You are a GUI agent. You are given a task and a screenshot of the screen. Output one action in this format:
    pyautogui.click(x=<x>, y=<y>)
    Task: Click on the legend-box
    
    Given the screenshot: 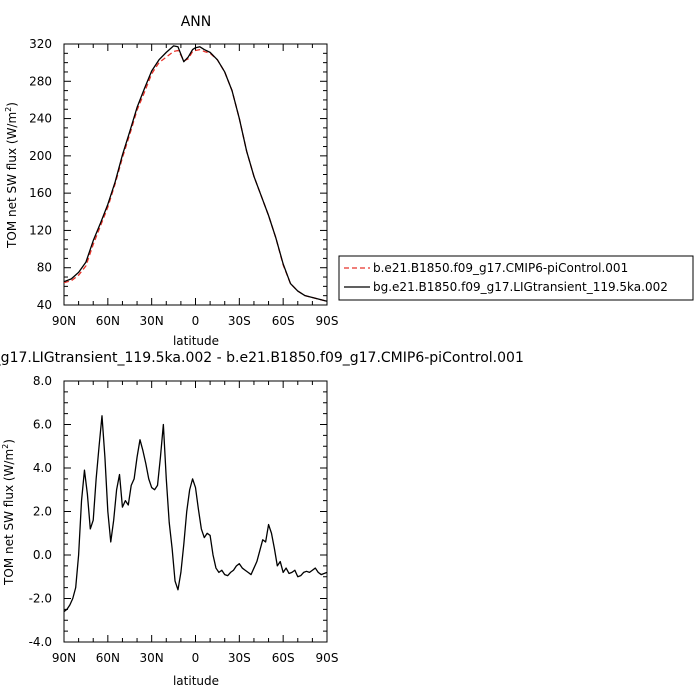 What is the action you would take?
    pyautogui.click(x=516, y=278)
    